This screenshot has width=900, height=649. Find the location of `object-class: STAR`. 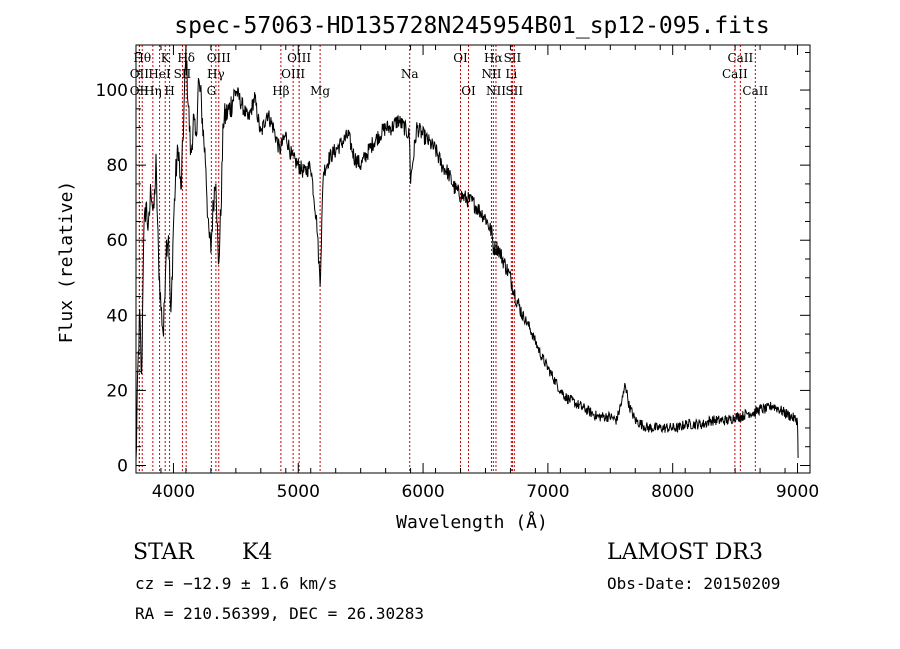

object-class: STAR is located at coordinates (163, 552).